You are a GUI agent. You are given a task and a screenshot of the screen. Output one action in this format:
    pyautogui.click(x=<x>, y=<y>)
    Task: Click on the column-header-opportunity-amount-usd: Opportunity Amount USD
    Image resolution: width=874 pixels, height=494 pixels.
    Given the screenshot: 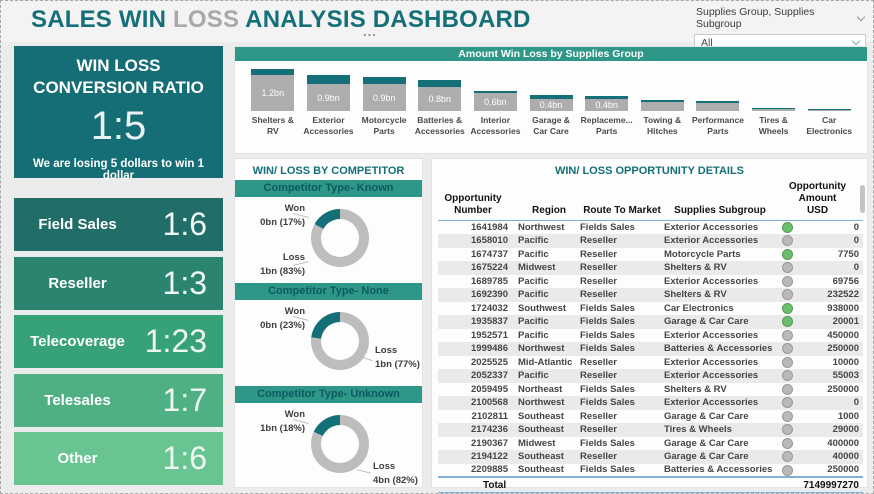 What is the action you would take?
    pyautogui.click(x=819, y=201)
    